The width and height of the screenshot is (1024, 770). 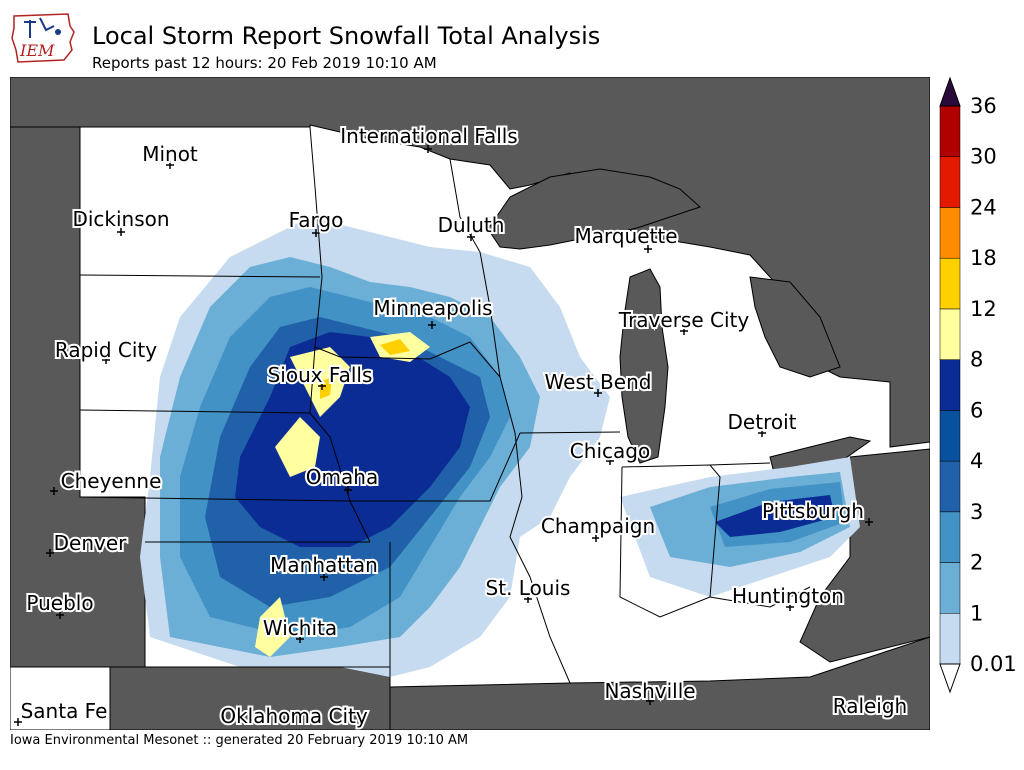 What do you see at coordinates (111, 481) in the screenshot?
I see `city-label: Cheyenne` at bounding box center [111, 481].